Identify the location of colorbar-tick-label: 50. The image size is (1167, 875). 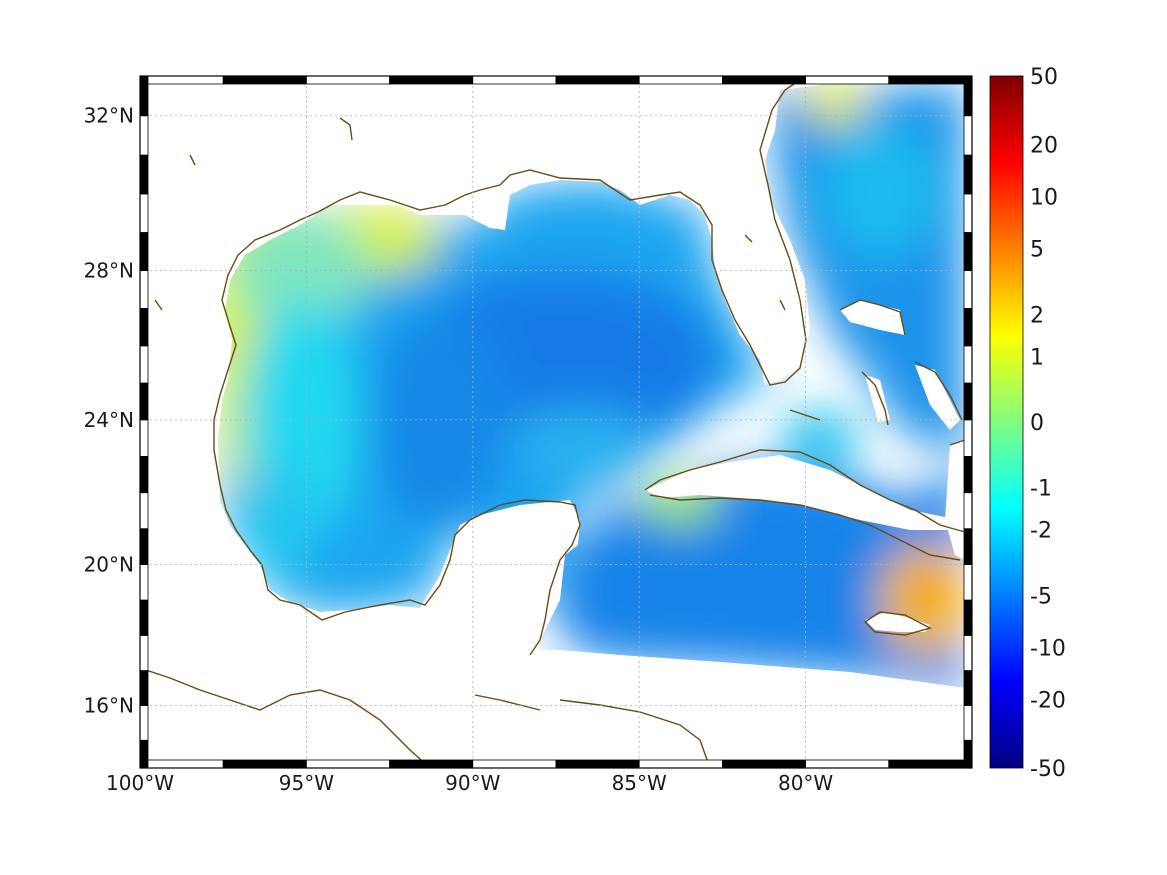
(1044, 77).